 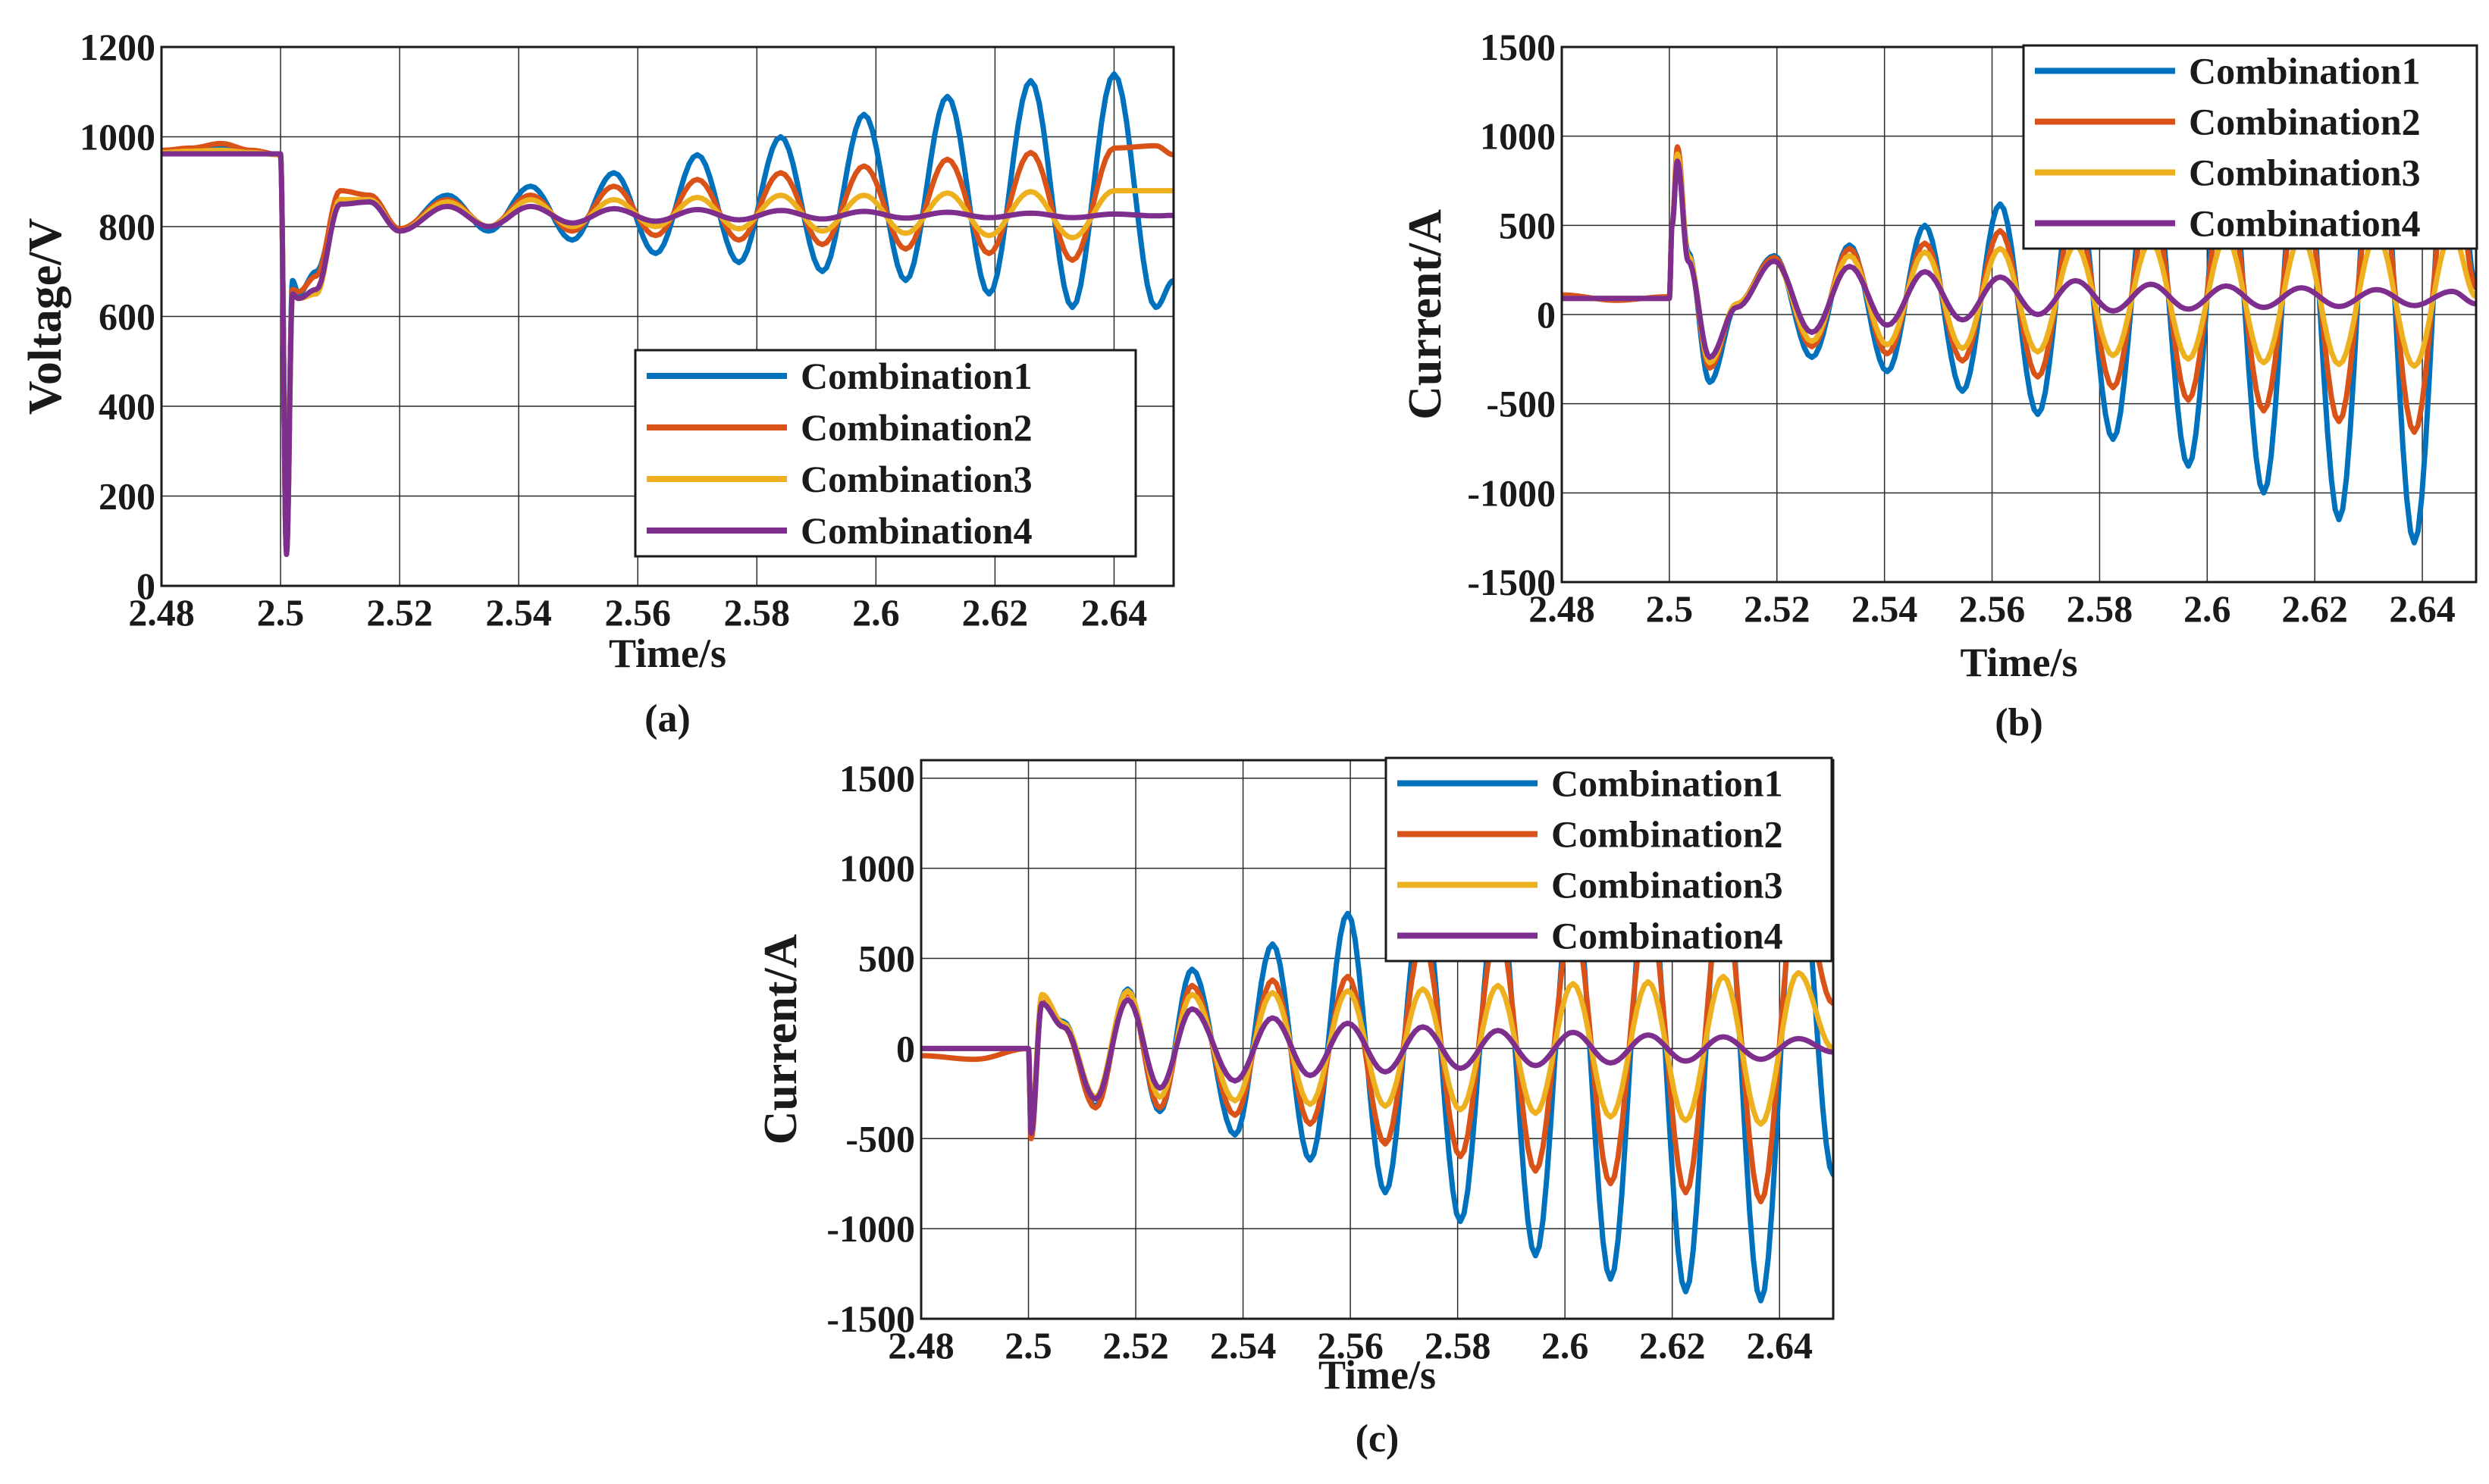 What do you see at coordinates (127, 497) in the screenshot?
I see `y-tick-label: 200` at bounding box center [127, 497].